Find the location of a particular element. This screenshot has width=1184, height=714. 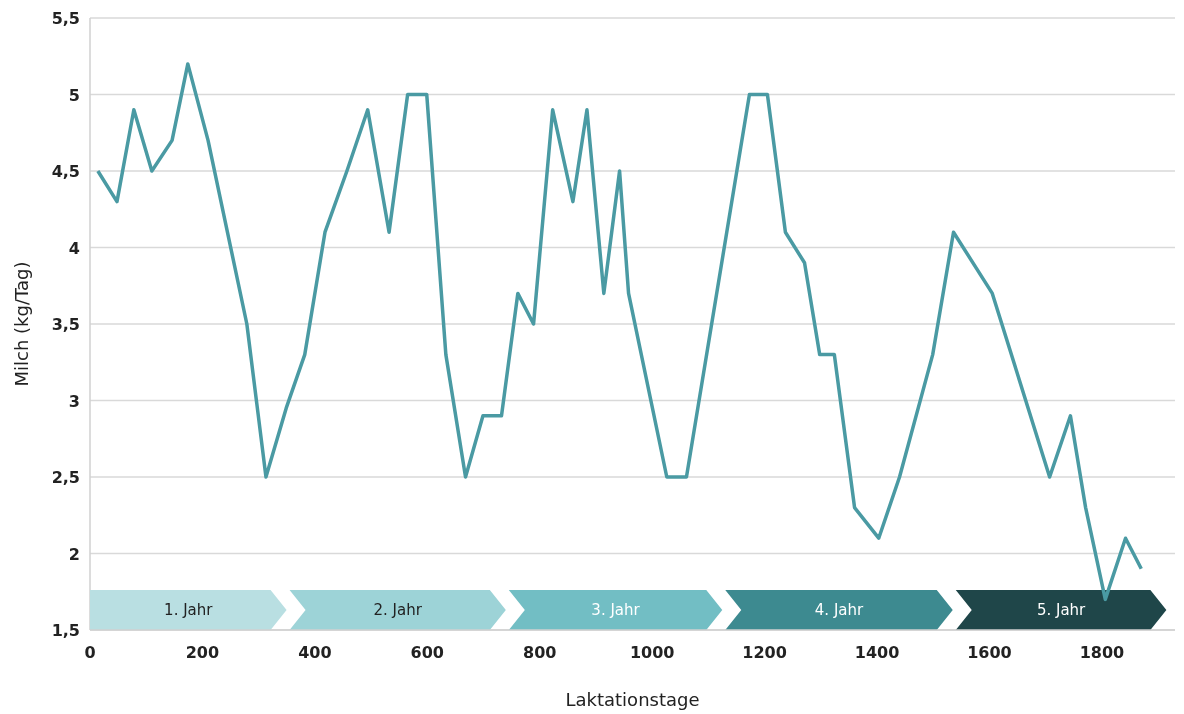

x-tick-label: 400 is located at coordinates (315, 652).